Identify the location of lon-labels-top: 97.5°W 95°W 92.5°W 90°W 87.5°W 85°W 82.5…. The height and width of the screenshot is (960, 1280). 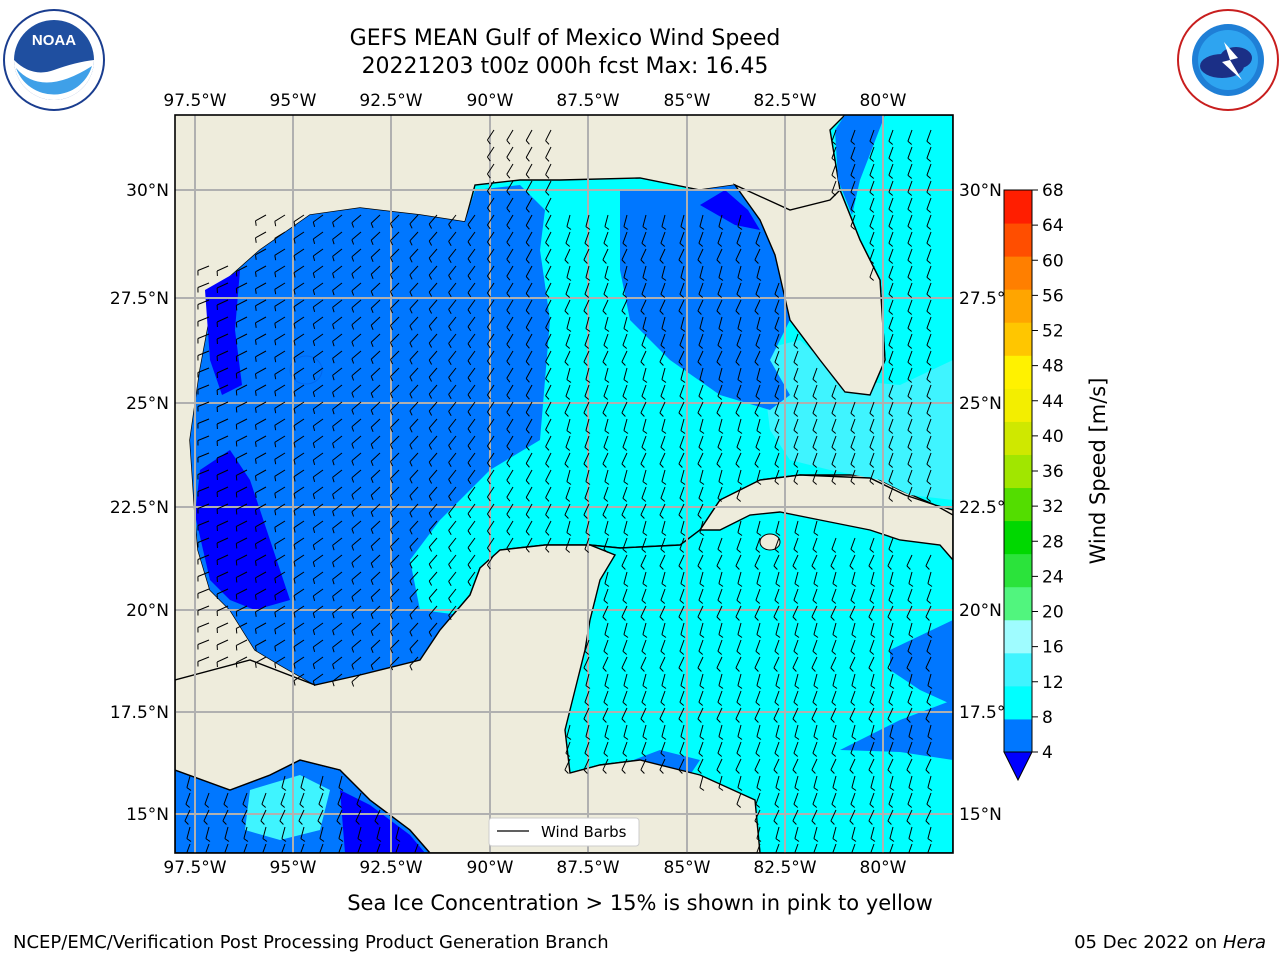
(534, 101).